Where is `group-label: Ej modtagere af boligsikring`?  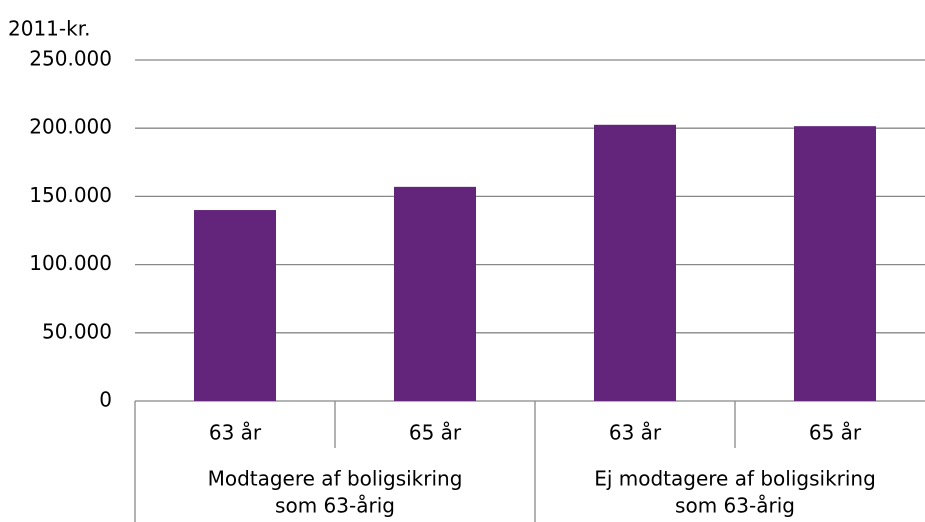
group-label: Ej modtagere af boligsikring is located at coordinates (735, 479).